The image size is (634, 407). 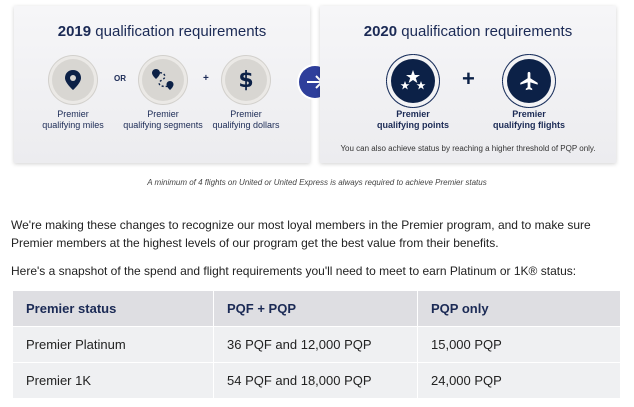 What do you see at coordinates (206, 78) in the screenshot?
I see `plus-label: +` at bounding box center [206, 78].